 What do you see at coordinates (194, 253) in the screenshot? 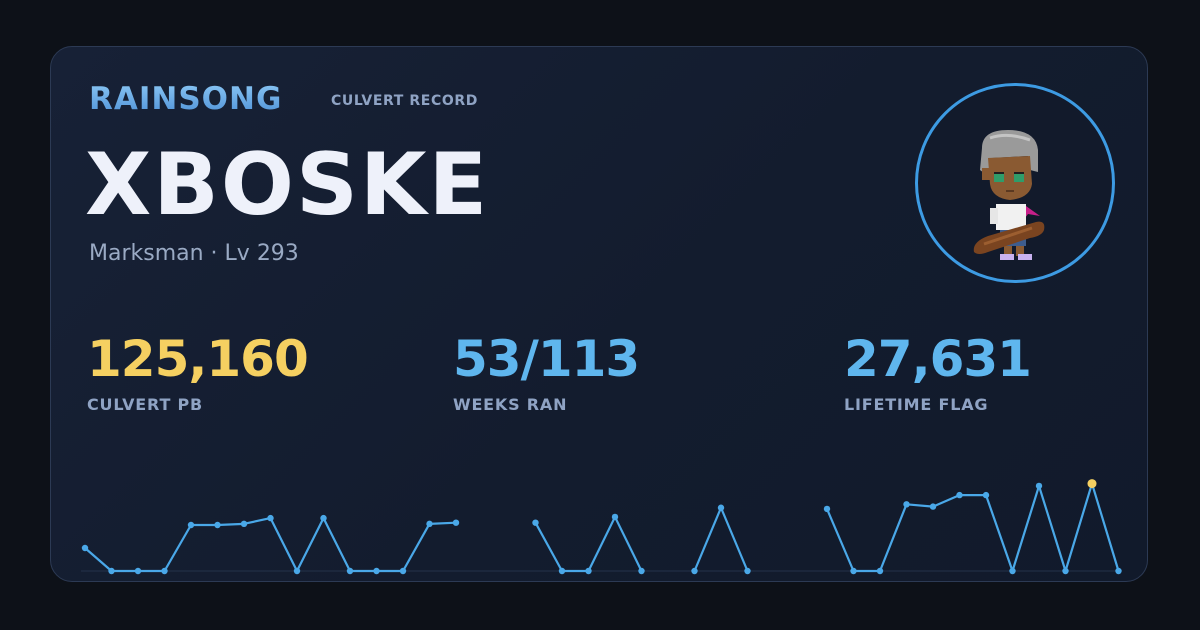
I see `character-class-level: Marksman · Lv 293` at bounding box center [194, 253].